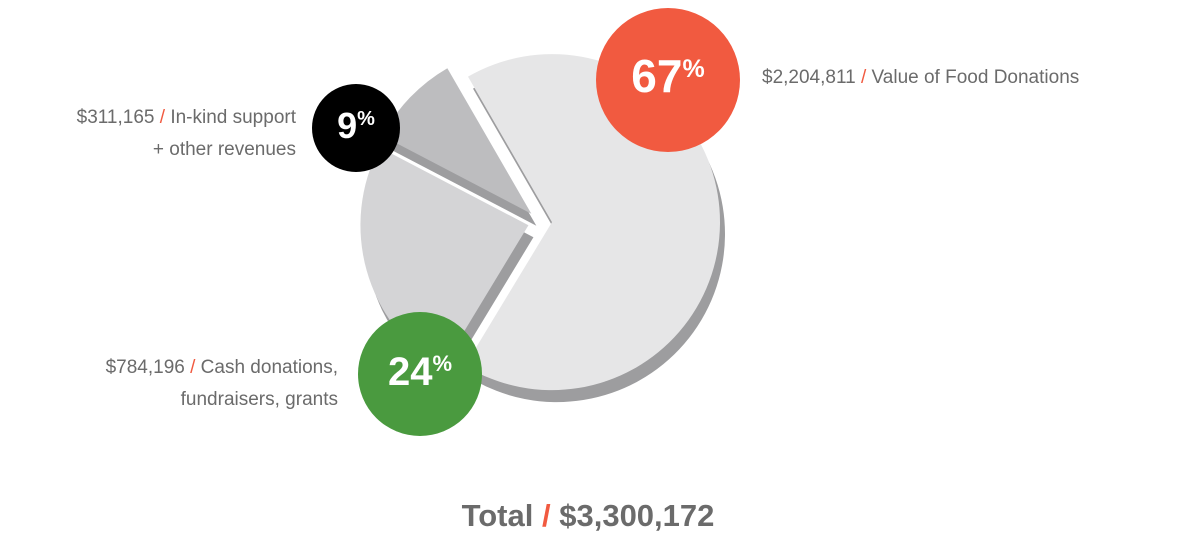 The image size is (1177, 542). Describe the element at coordinates (667, 76) in the screenshot. I see `badge-label: 67%` at that location.